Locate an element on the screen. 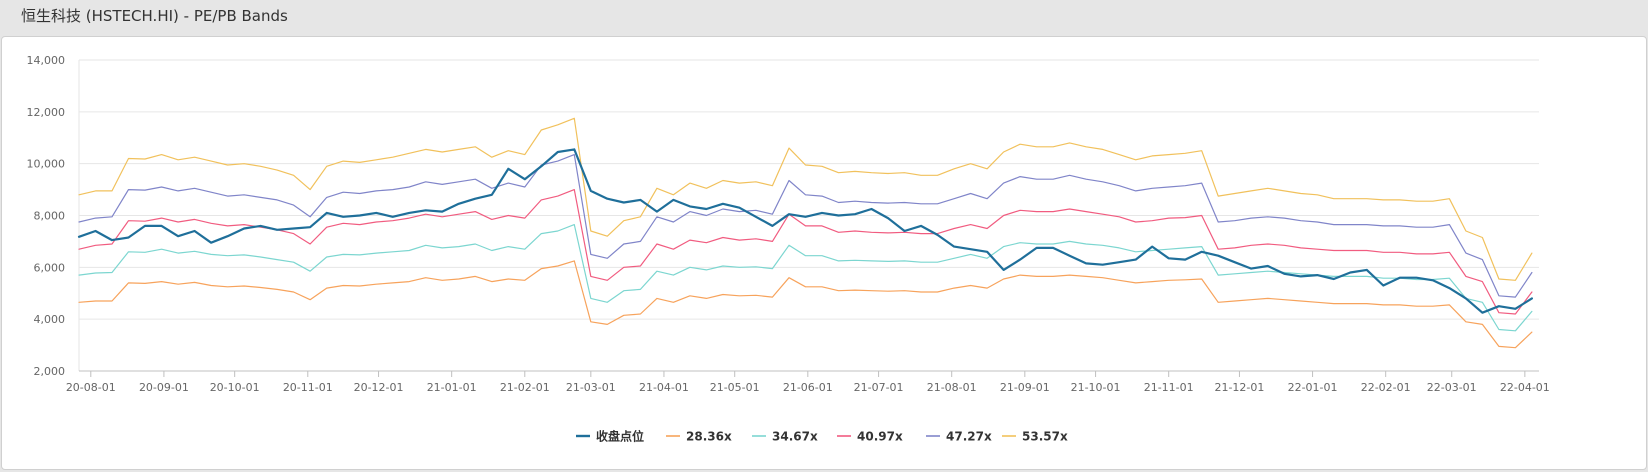 The width and height of the screenshot is (1648, 472). window-title: 恒生科技 (HSTECH.HI) - PE/PB Bands is located at coordinates (154, 16).